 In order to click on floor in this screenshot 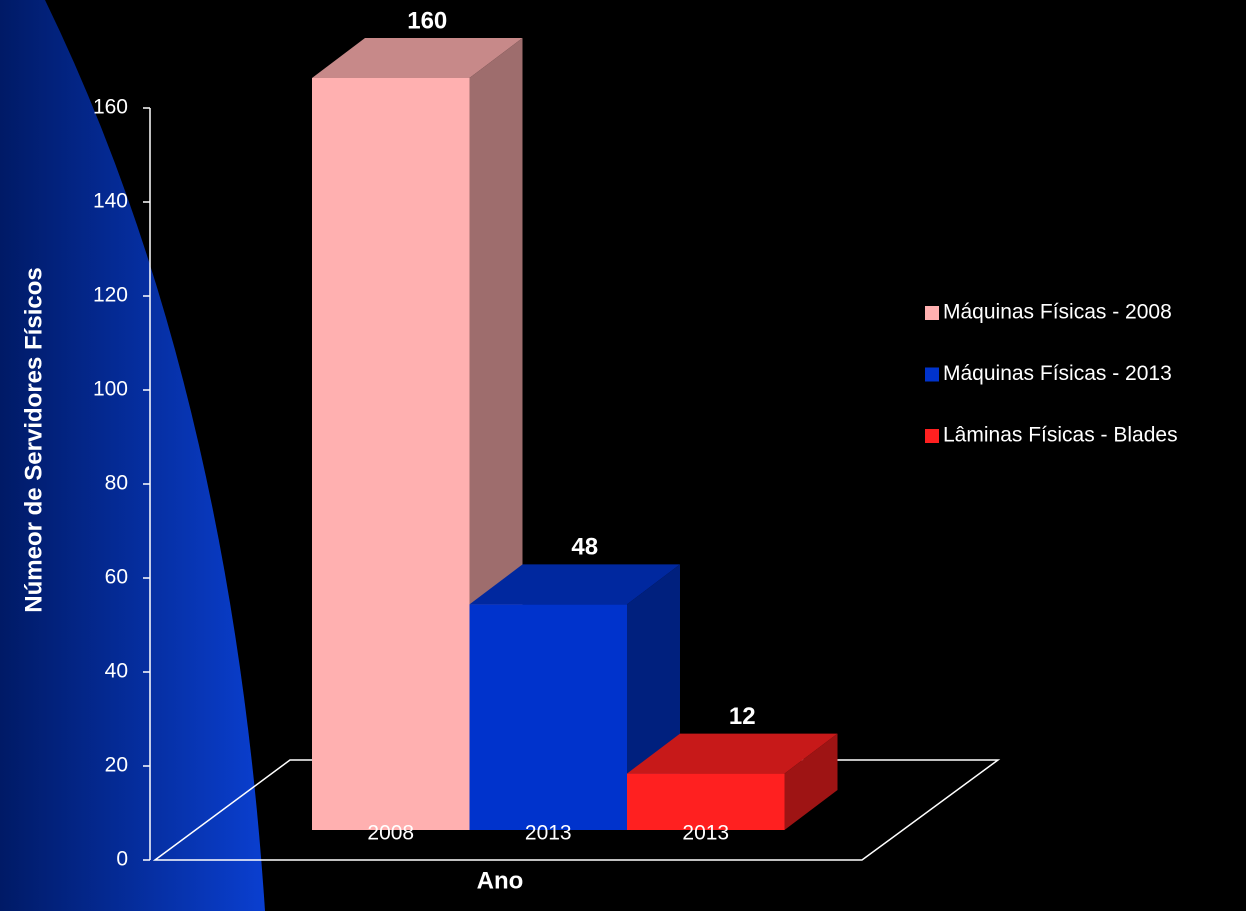, I will do `click(576, 810)`.